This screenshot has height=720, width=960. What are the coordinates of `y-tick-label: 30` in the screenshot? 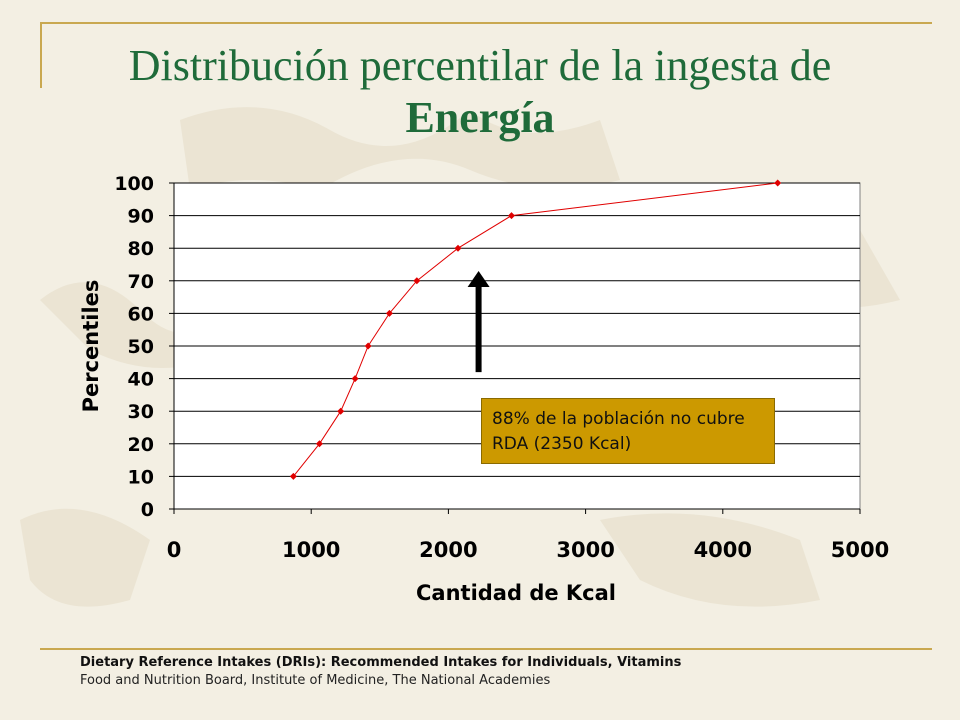 It's located at (141, 412).